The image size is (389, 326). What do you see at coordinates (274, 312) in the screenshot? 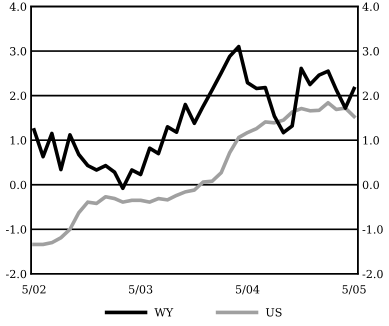
I see `legend-label: US` at bounding box center [274, 312].